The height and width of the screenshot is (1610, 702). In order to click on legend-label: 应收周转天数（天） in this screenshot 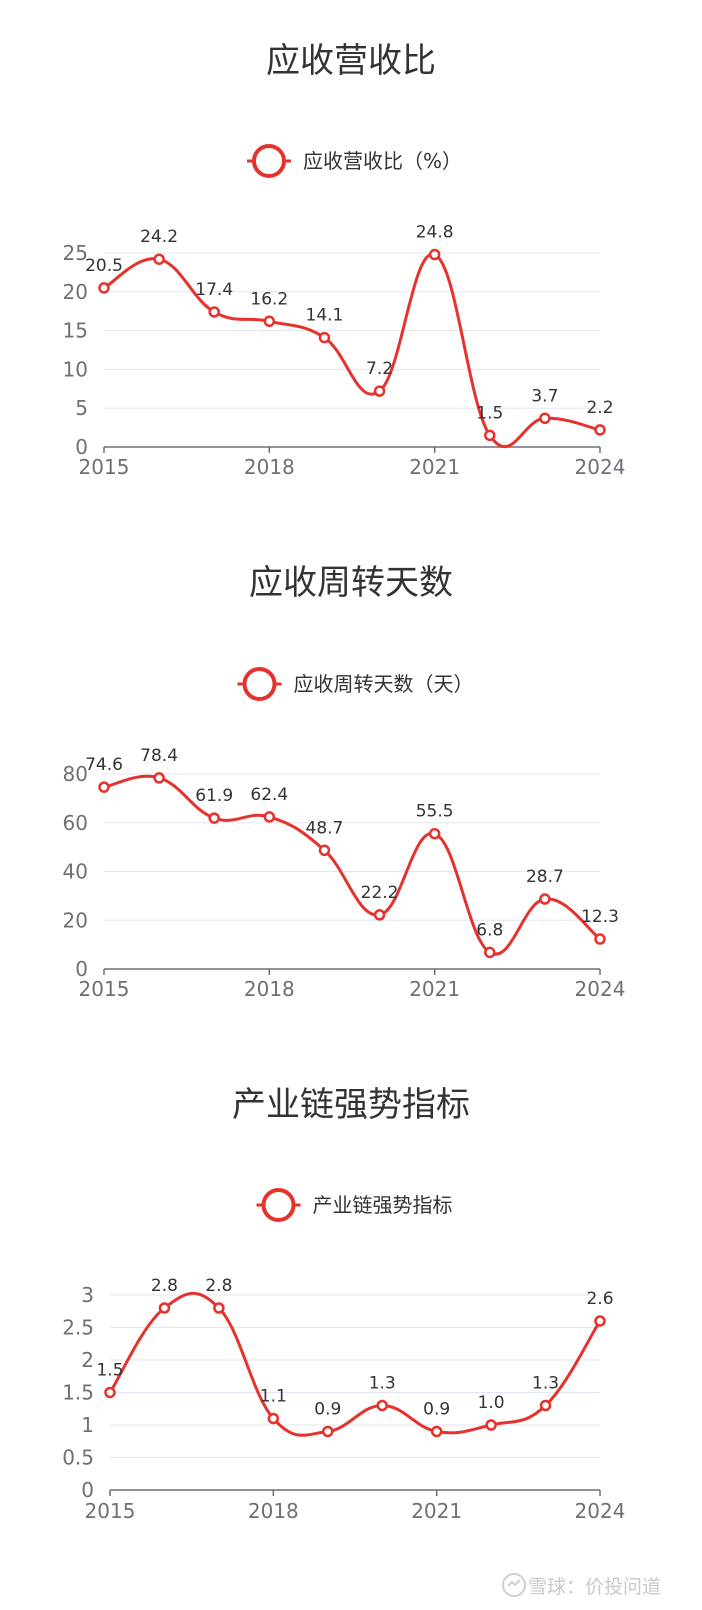, I will do `click(384, 684)`.